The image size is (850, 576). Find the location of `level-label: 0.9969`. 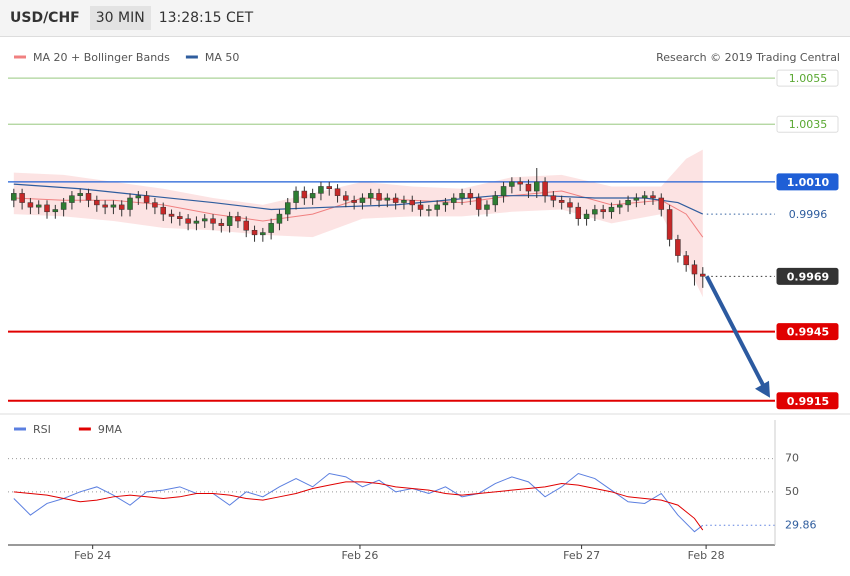

level-label: 0.9969 is located at coordinates (808, 276).